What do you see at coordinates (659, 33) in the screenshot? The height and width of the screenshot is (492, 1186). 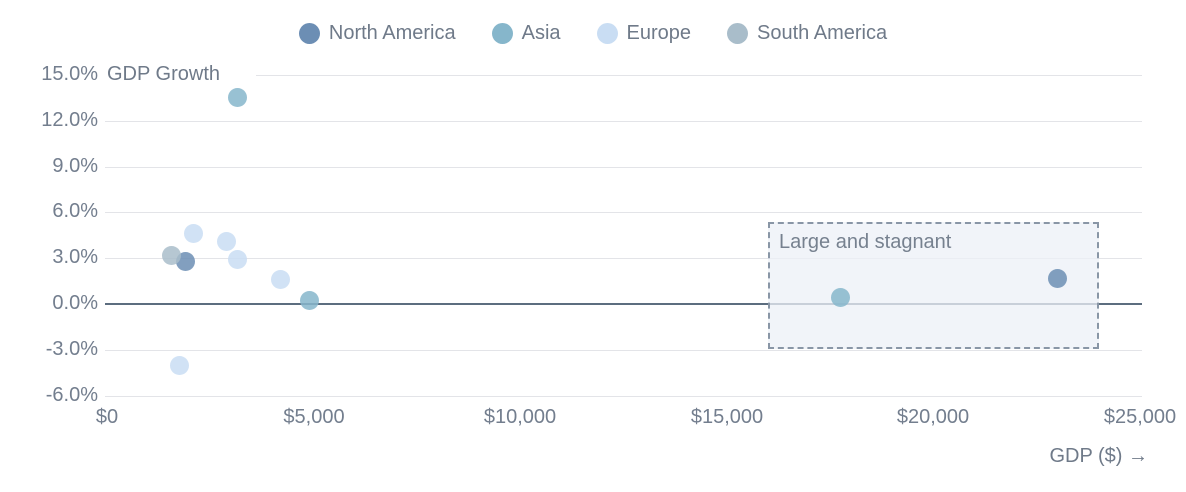 I see `legend-item-label: Europe` at bounding box center [659, 33].